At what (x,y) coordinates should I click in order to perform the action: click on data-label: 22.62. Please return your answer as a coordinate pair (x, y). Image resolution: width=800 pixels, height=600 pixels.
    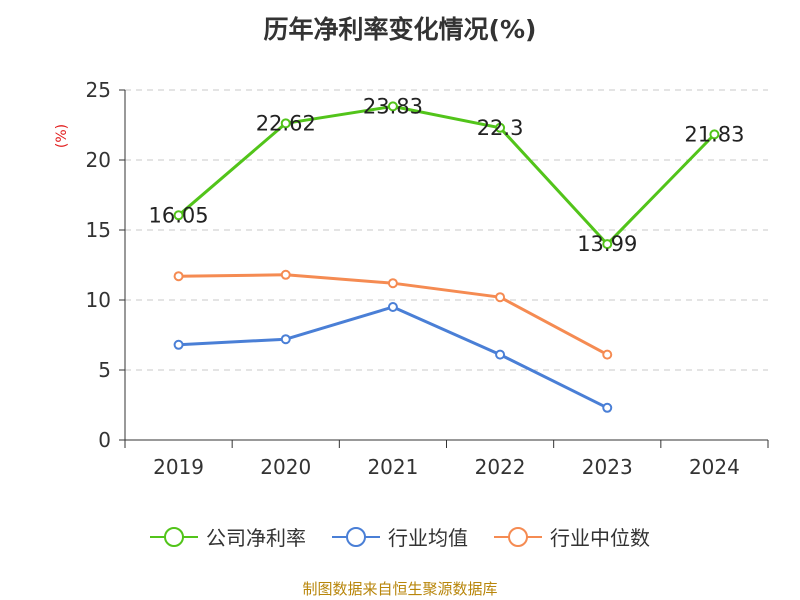
    Looking at the image, I should click on (286, 123).